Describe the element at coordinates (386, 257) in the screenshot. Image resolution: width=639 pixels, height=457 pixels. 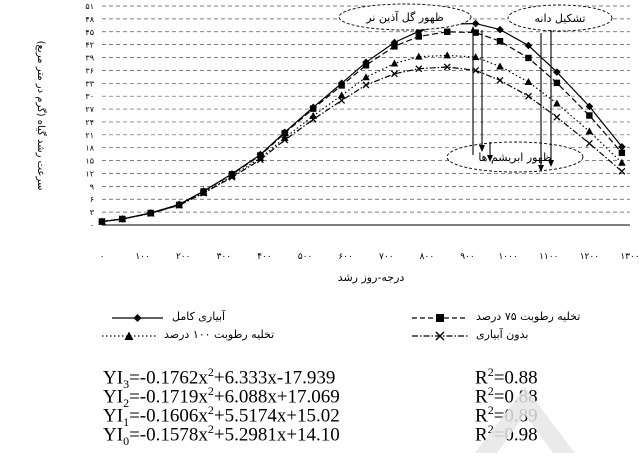
I see `x-tick-label: ۷۰۰` at that location.